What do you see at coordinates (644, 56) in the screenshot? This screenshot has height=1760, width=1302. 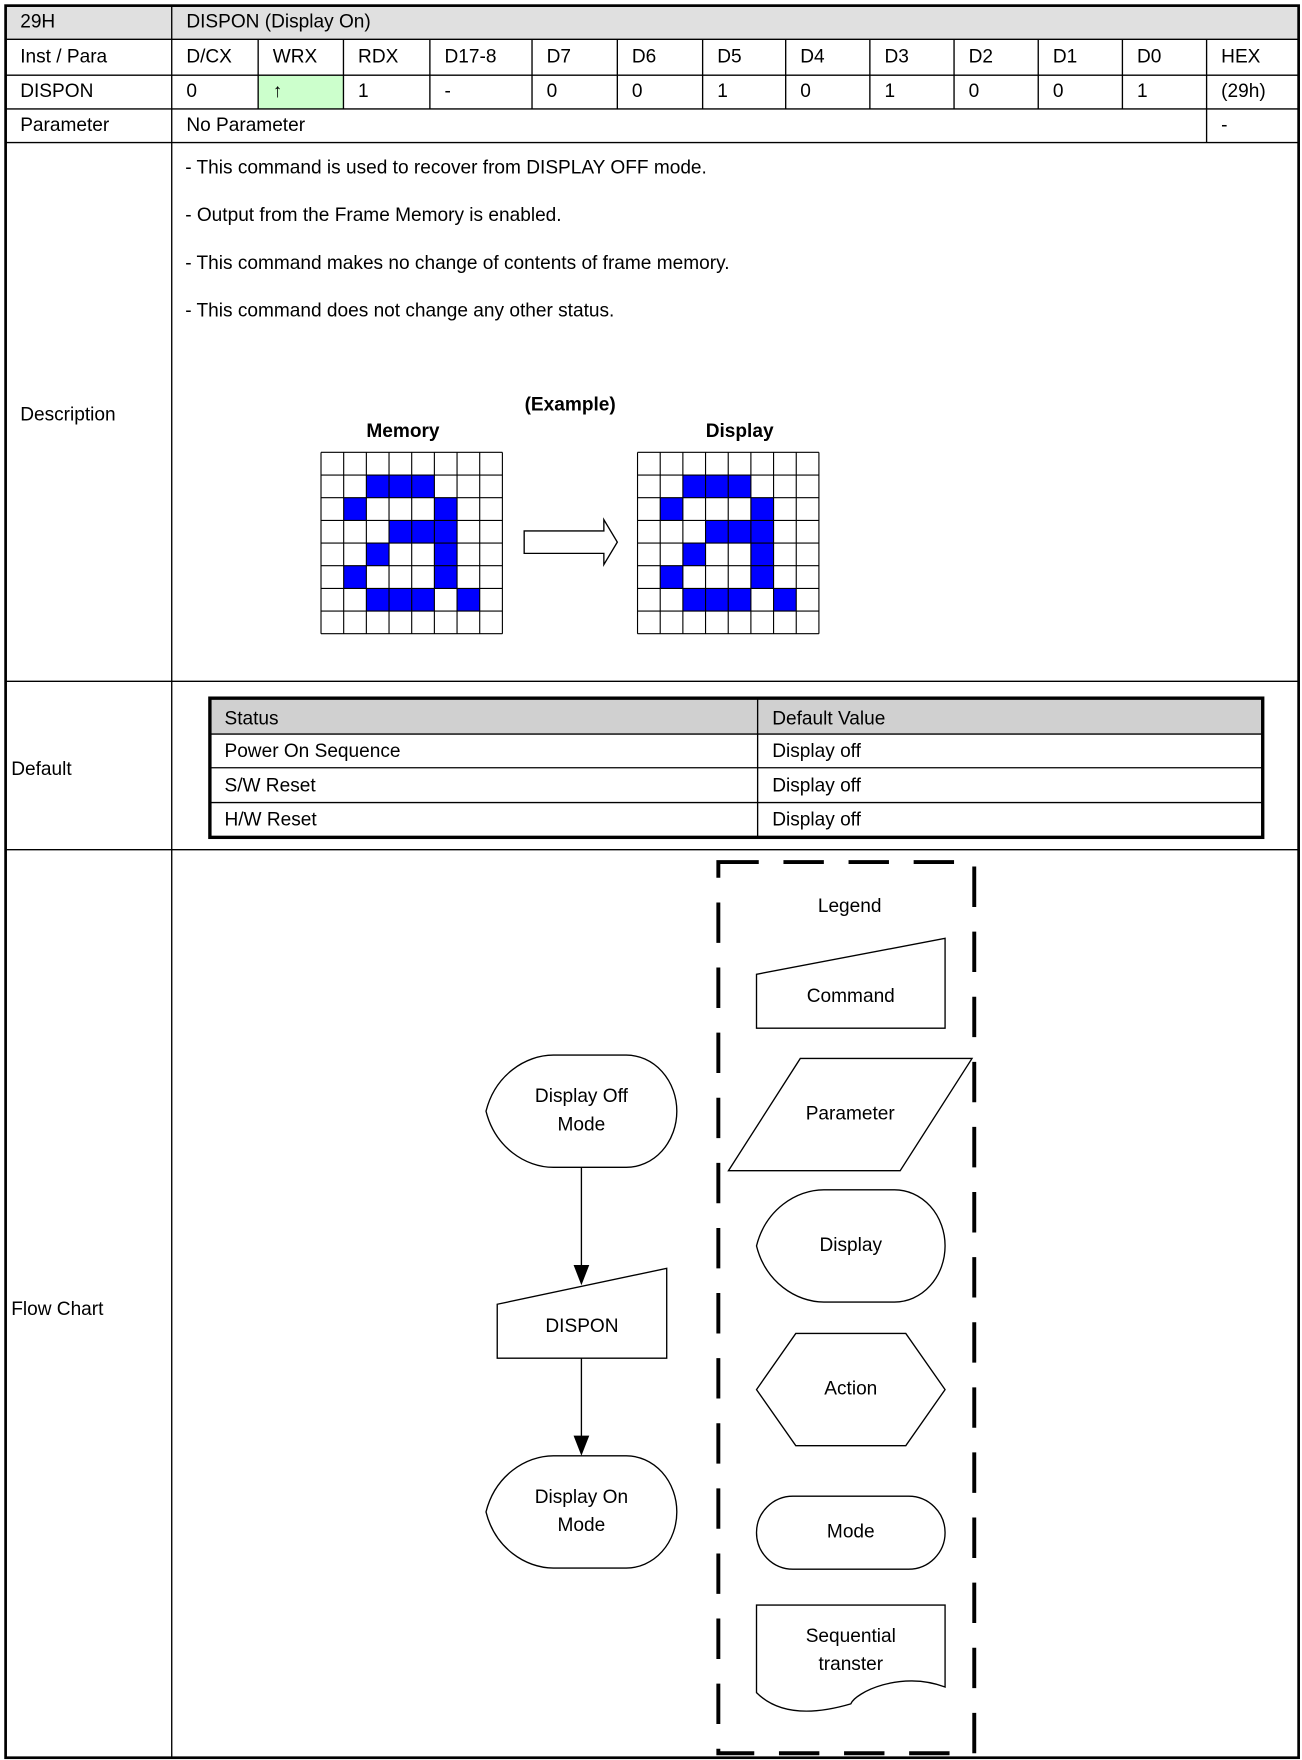 I see `column-header: D6` at bounding box center [644, 56].